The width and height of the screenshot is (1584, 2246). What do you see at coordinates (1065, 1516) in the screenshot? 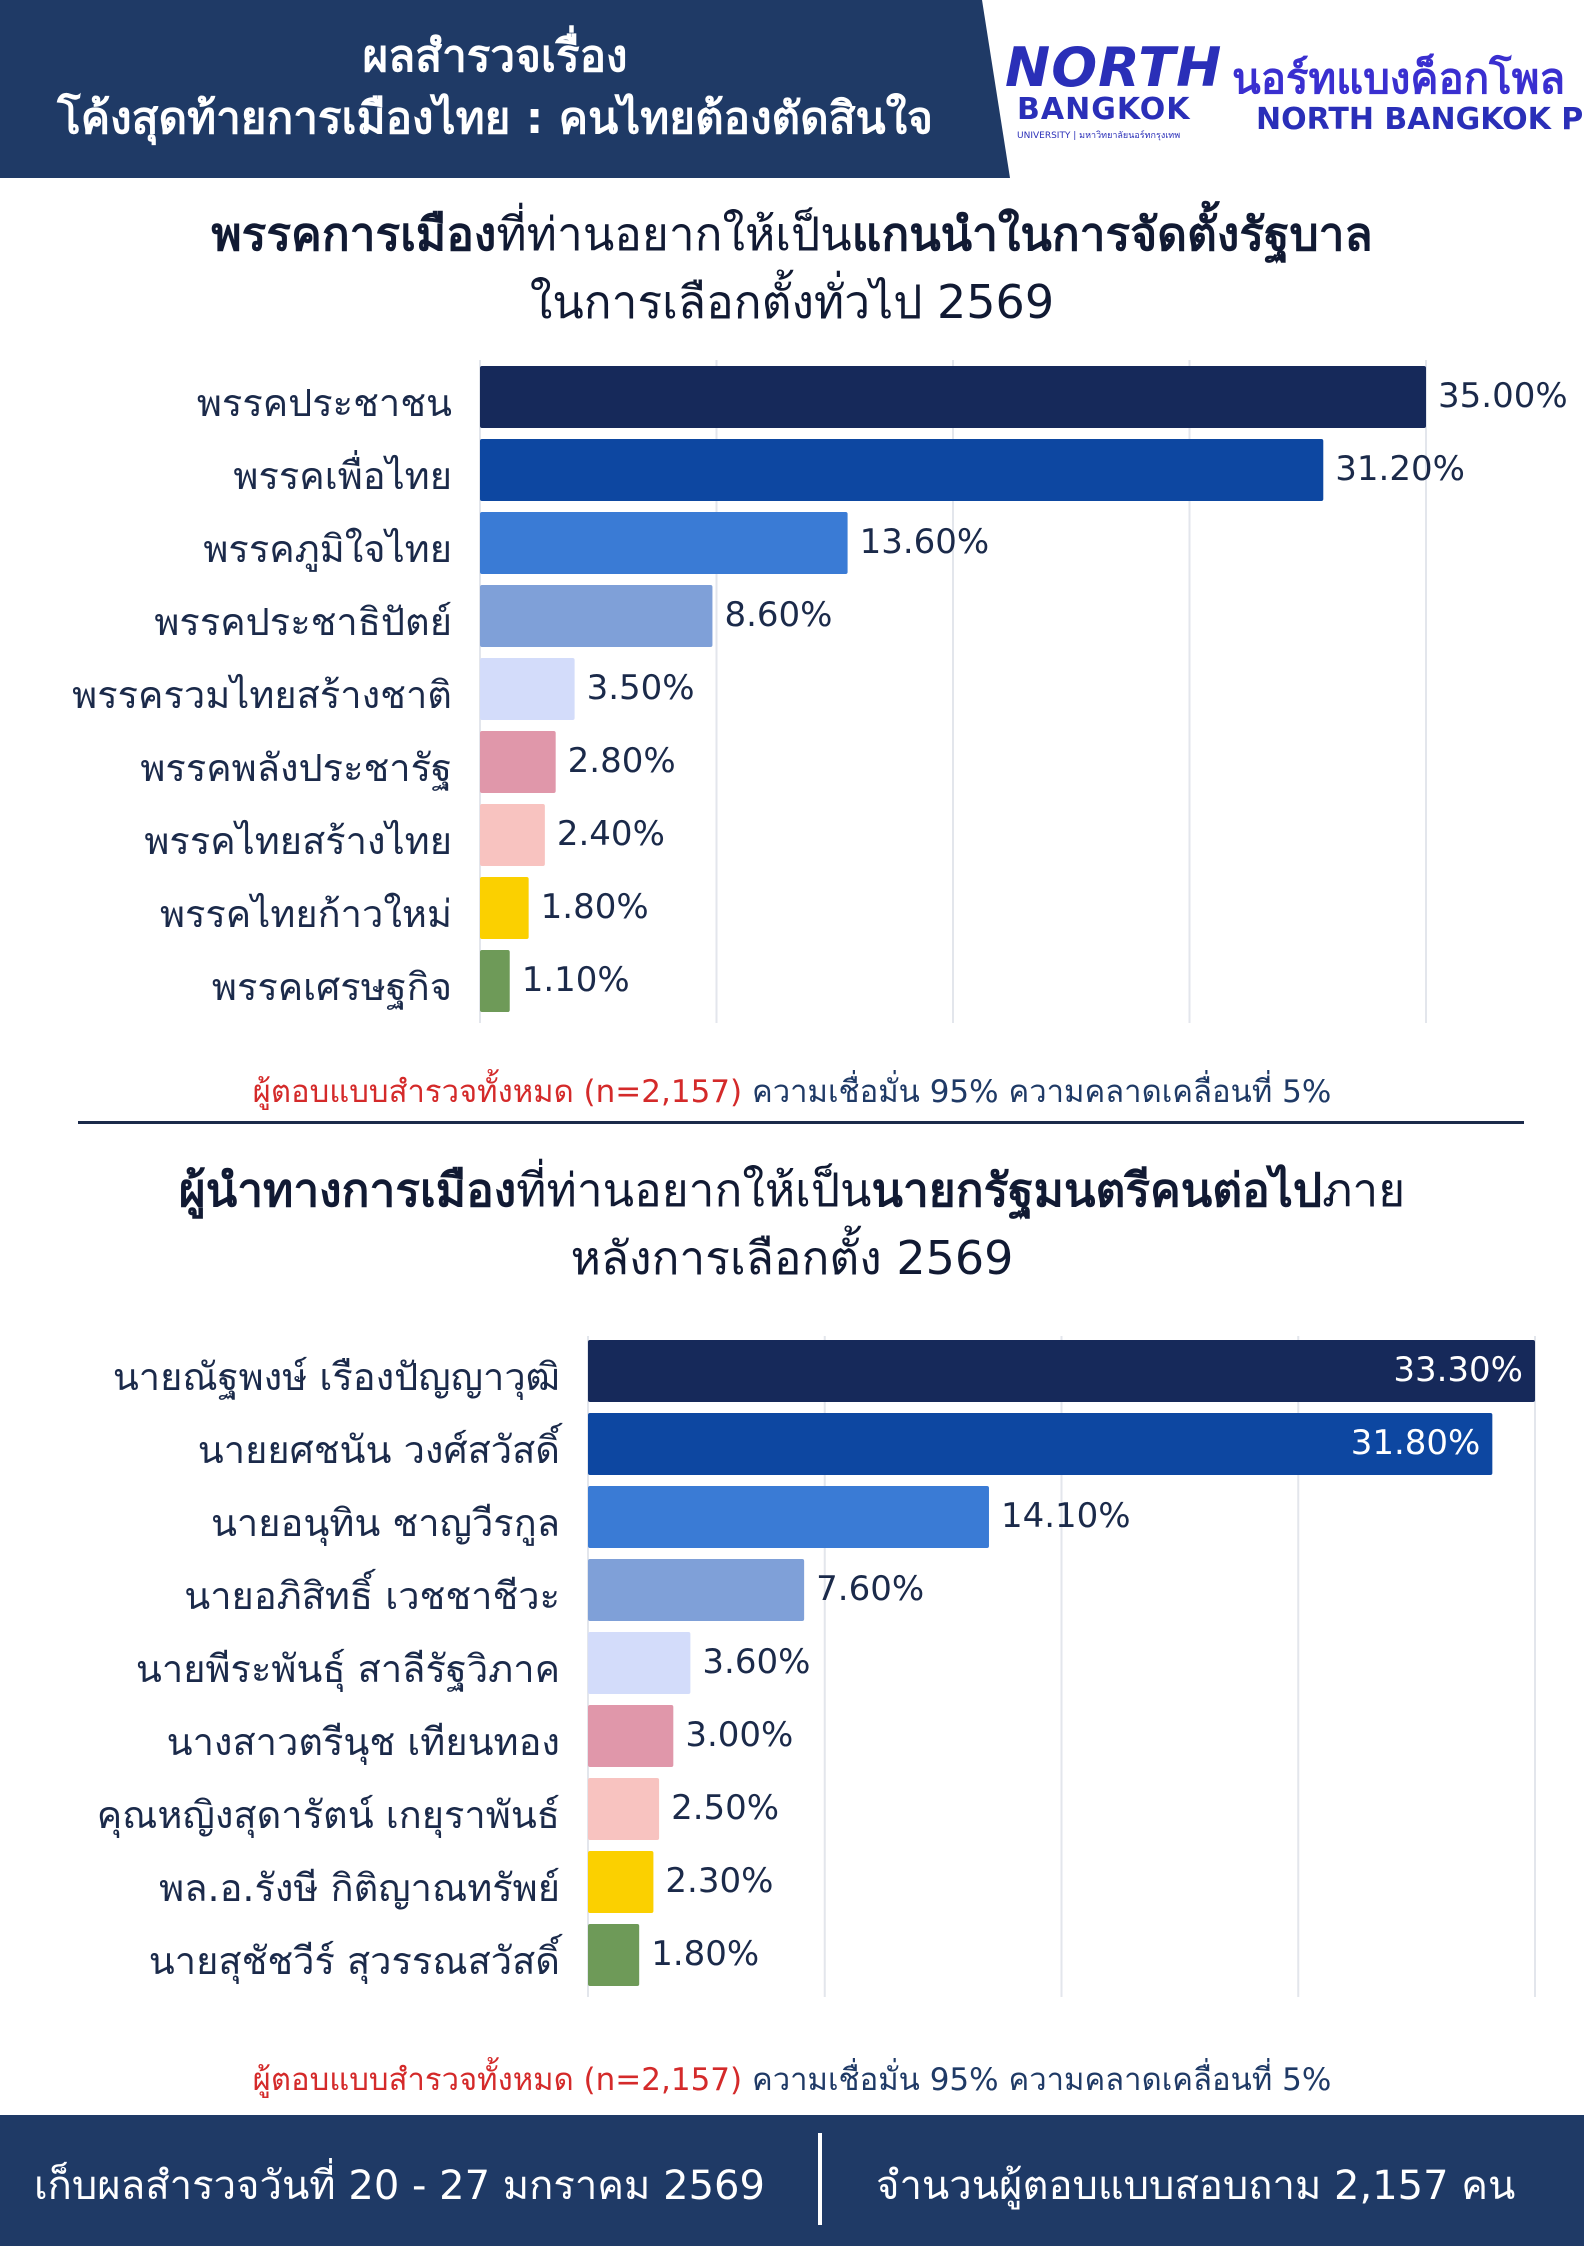
I see `value-label: 14.10%` at bounding box center [1065, 1516].